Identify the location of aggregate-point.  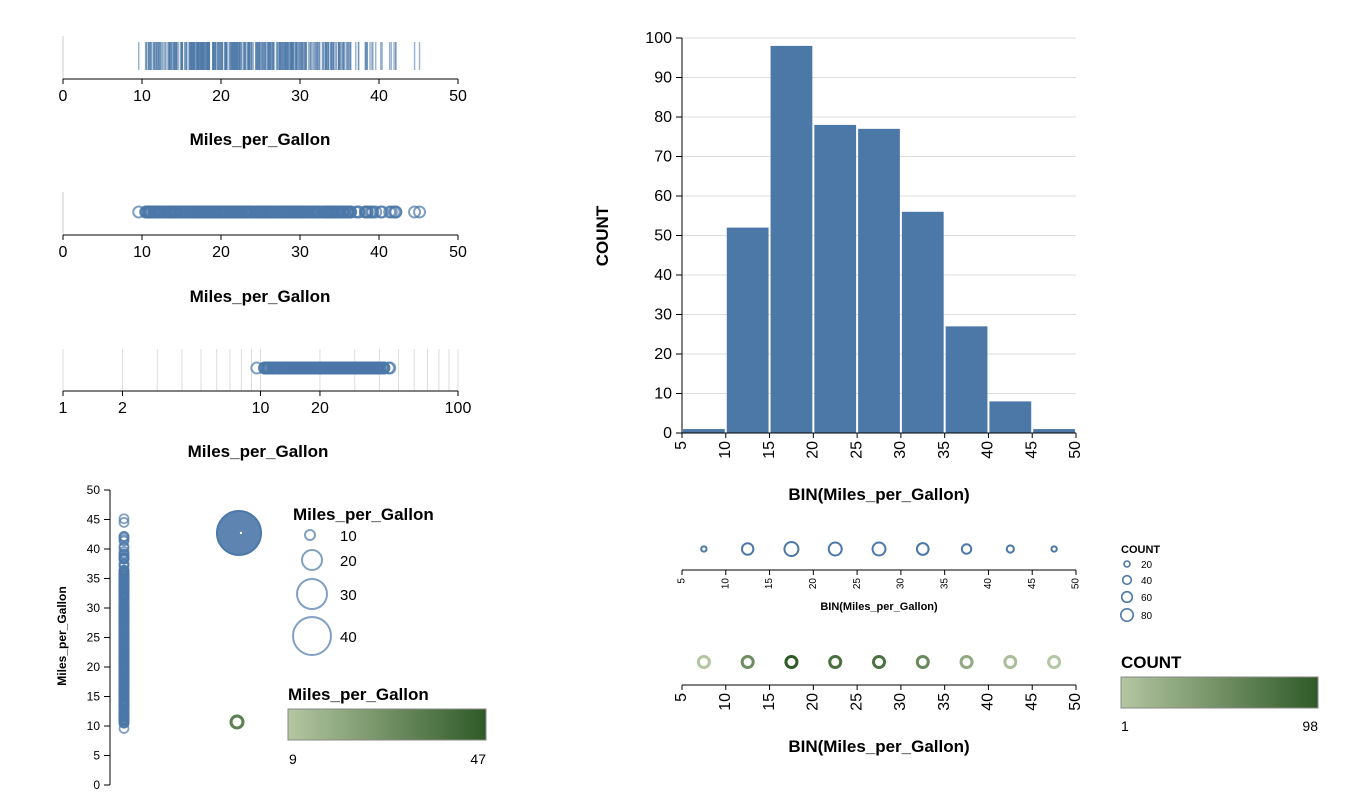
(237, 722).